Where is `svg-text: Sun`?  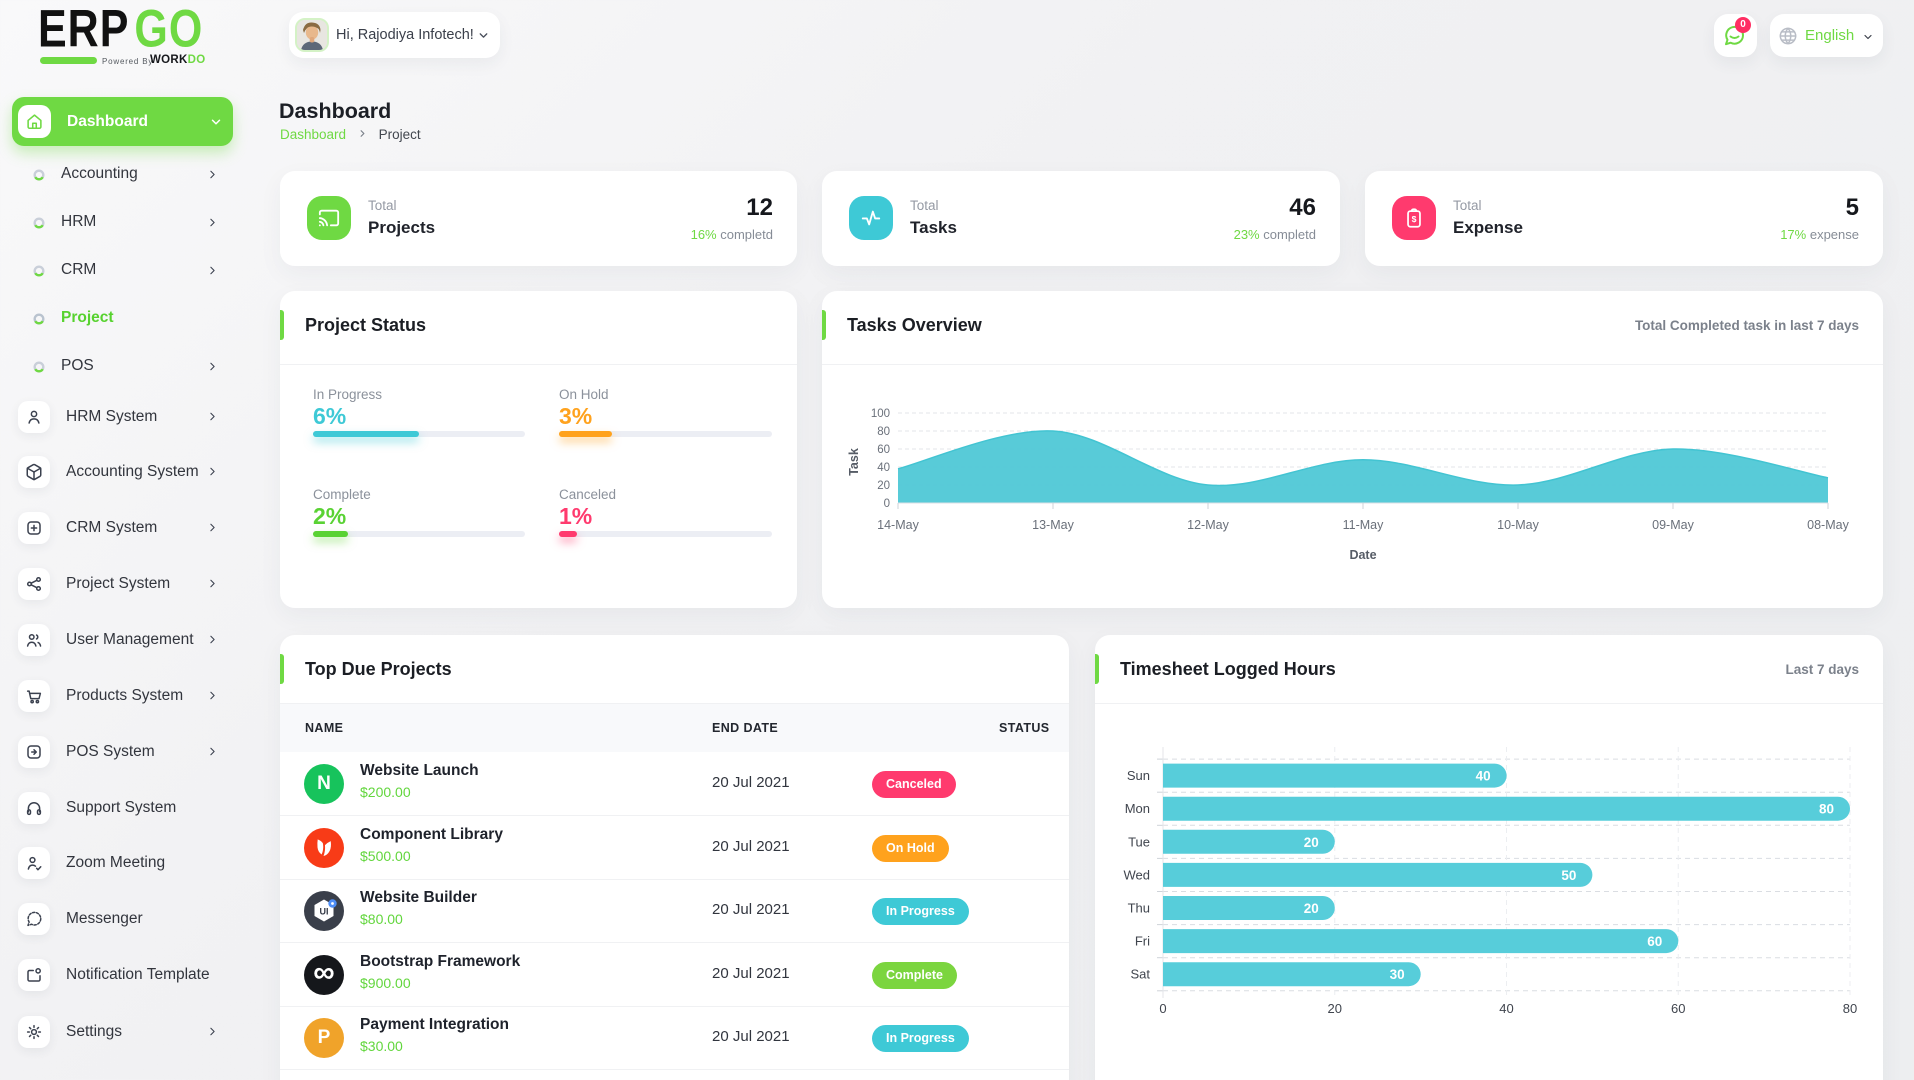 svg-text: Sun is located at coordinates (1138, 775).